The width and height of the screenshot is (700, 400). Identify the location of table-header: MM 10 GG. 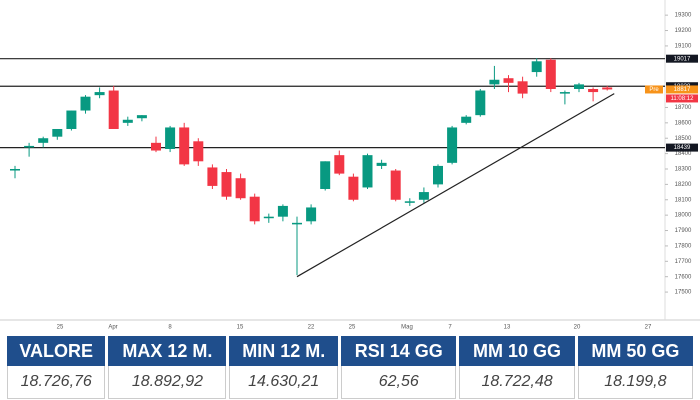
(517, 351).